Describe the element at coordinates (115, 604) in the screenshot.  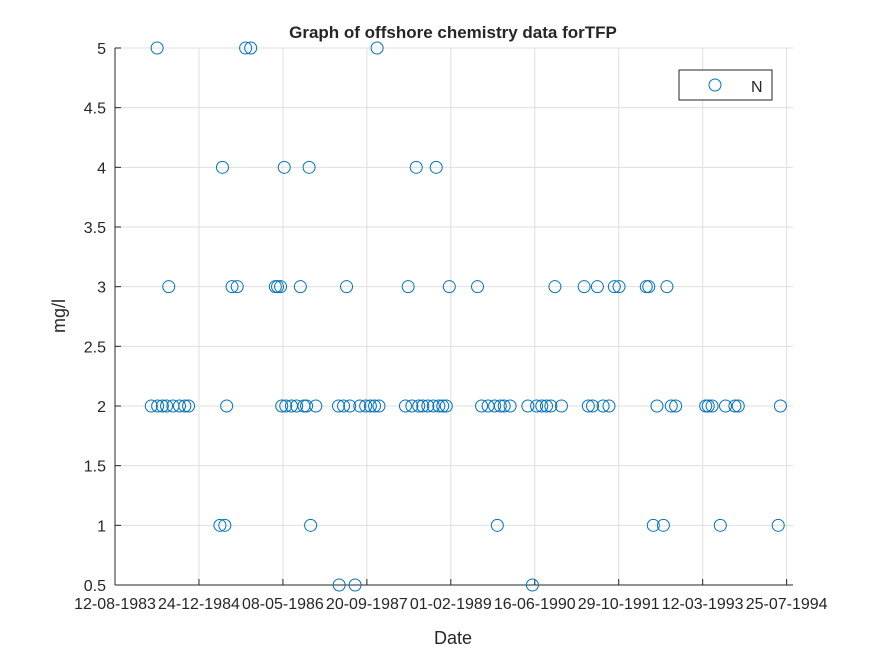
I see `x-tick-label: 12-08-1983` at that location.